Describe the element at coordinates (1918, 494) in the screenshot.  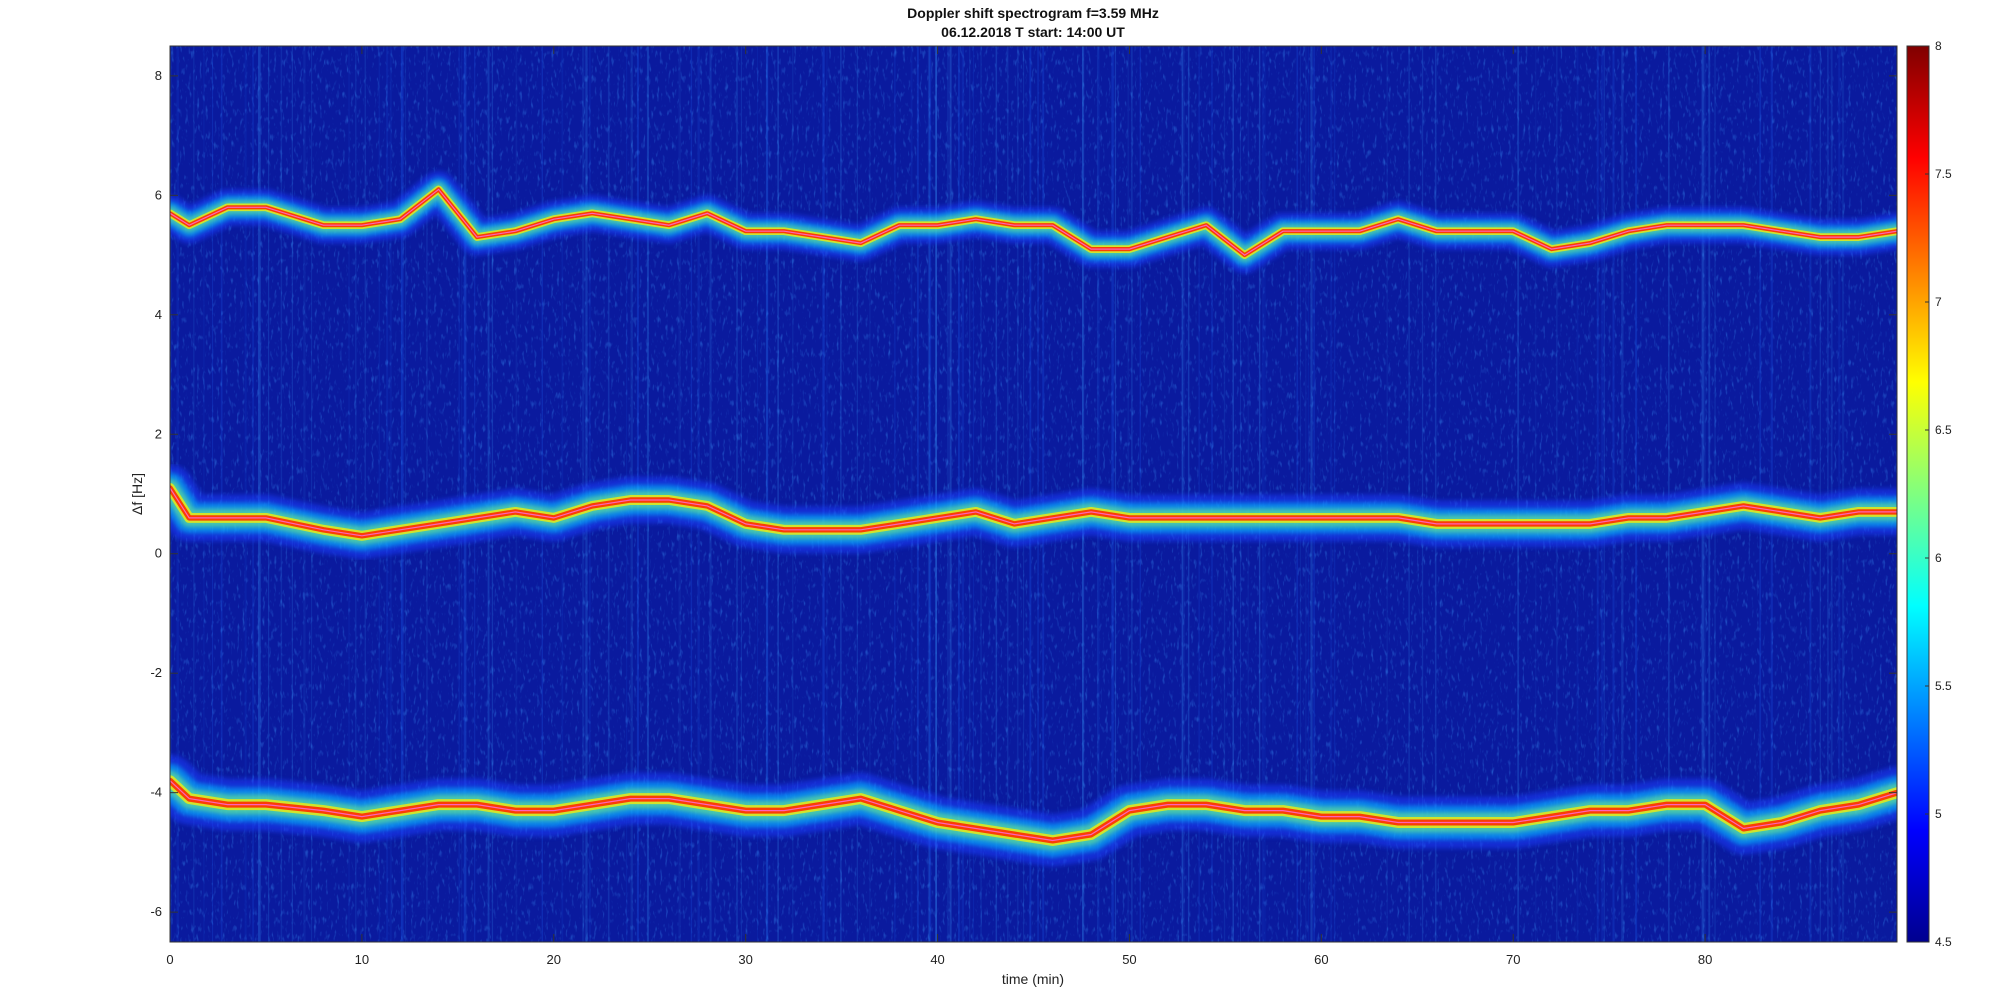
I see `colorbar-gradient` at that location.